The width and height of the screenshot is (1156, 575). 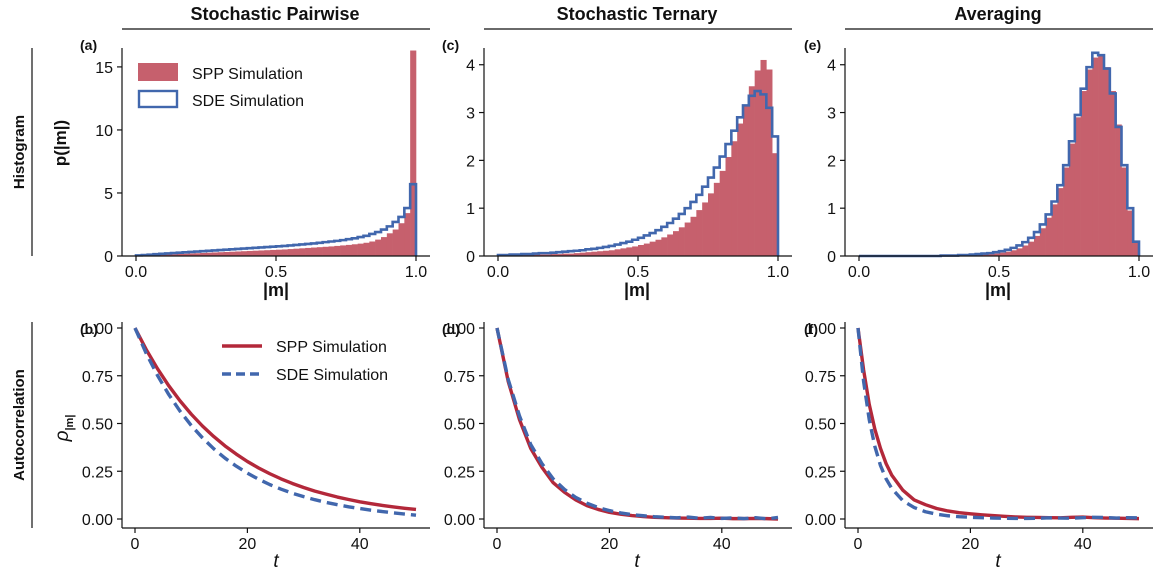 What do you see at coordinates (62, 436) in the screenshot?
I see `ac-y-label-symbol: ρ` at bounding box center [62, 436].